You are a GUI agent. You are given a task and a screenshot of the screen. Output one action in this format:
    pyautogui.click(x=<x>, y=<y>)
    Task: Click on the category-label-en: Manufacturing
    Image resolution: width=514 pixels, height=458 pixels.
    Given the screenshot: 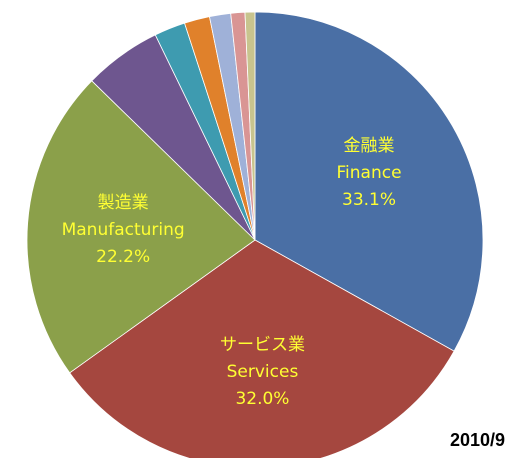 What is the action you would take?
    pyautogui.click(x=123, y=230)
    